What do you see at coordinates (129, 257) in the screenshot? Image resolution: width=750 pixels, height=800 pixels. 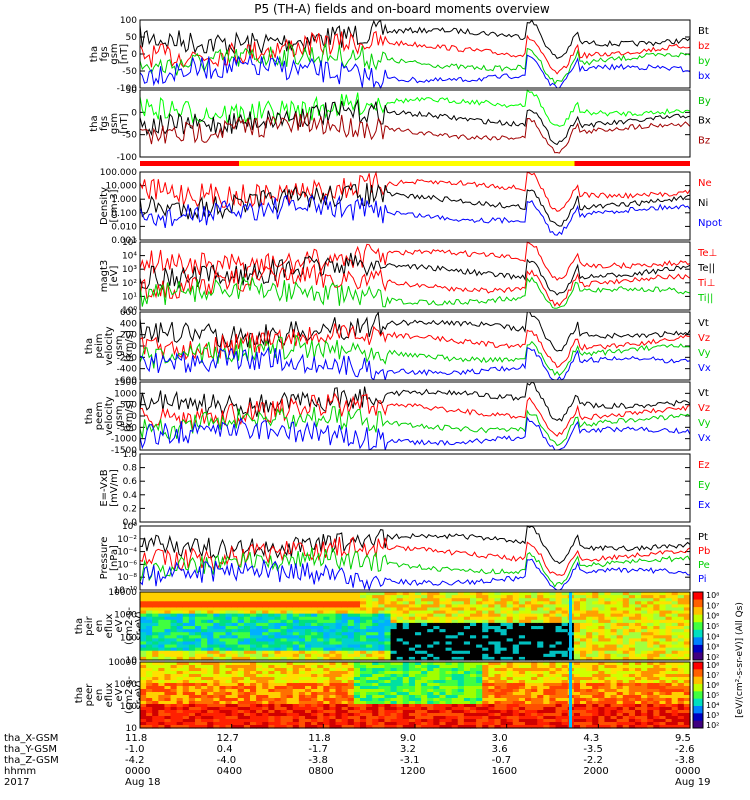 I see `y-tick-label: 10⁴` at bounding box center [129, 257].